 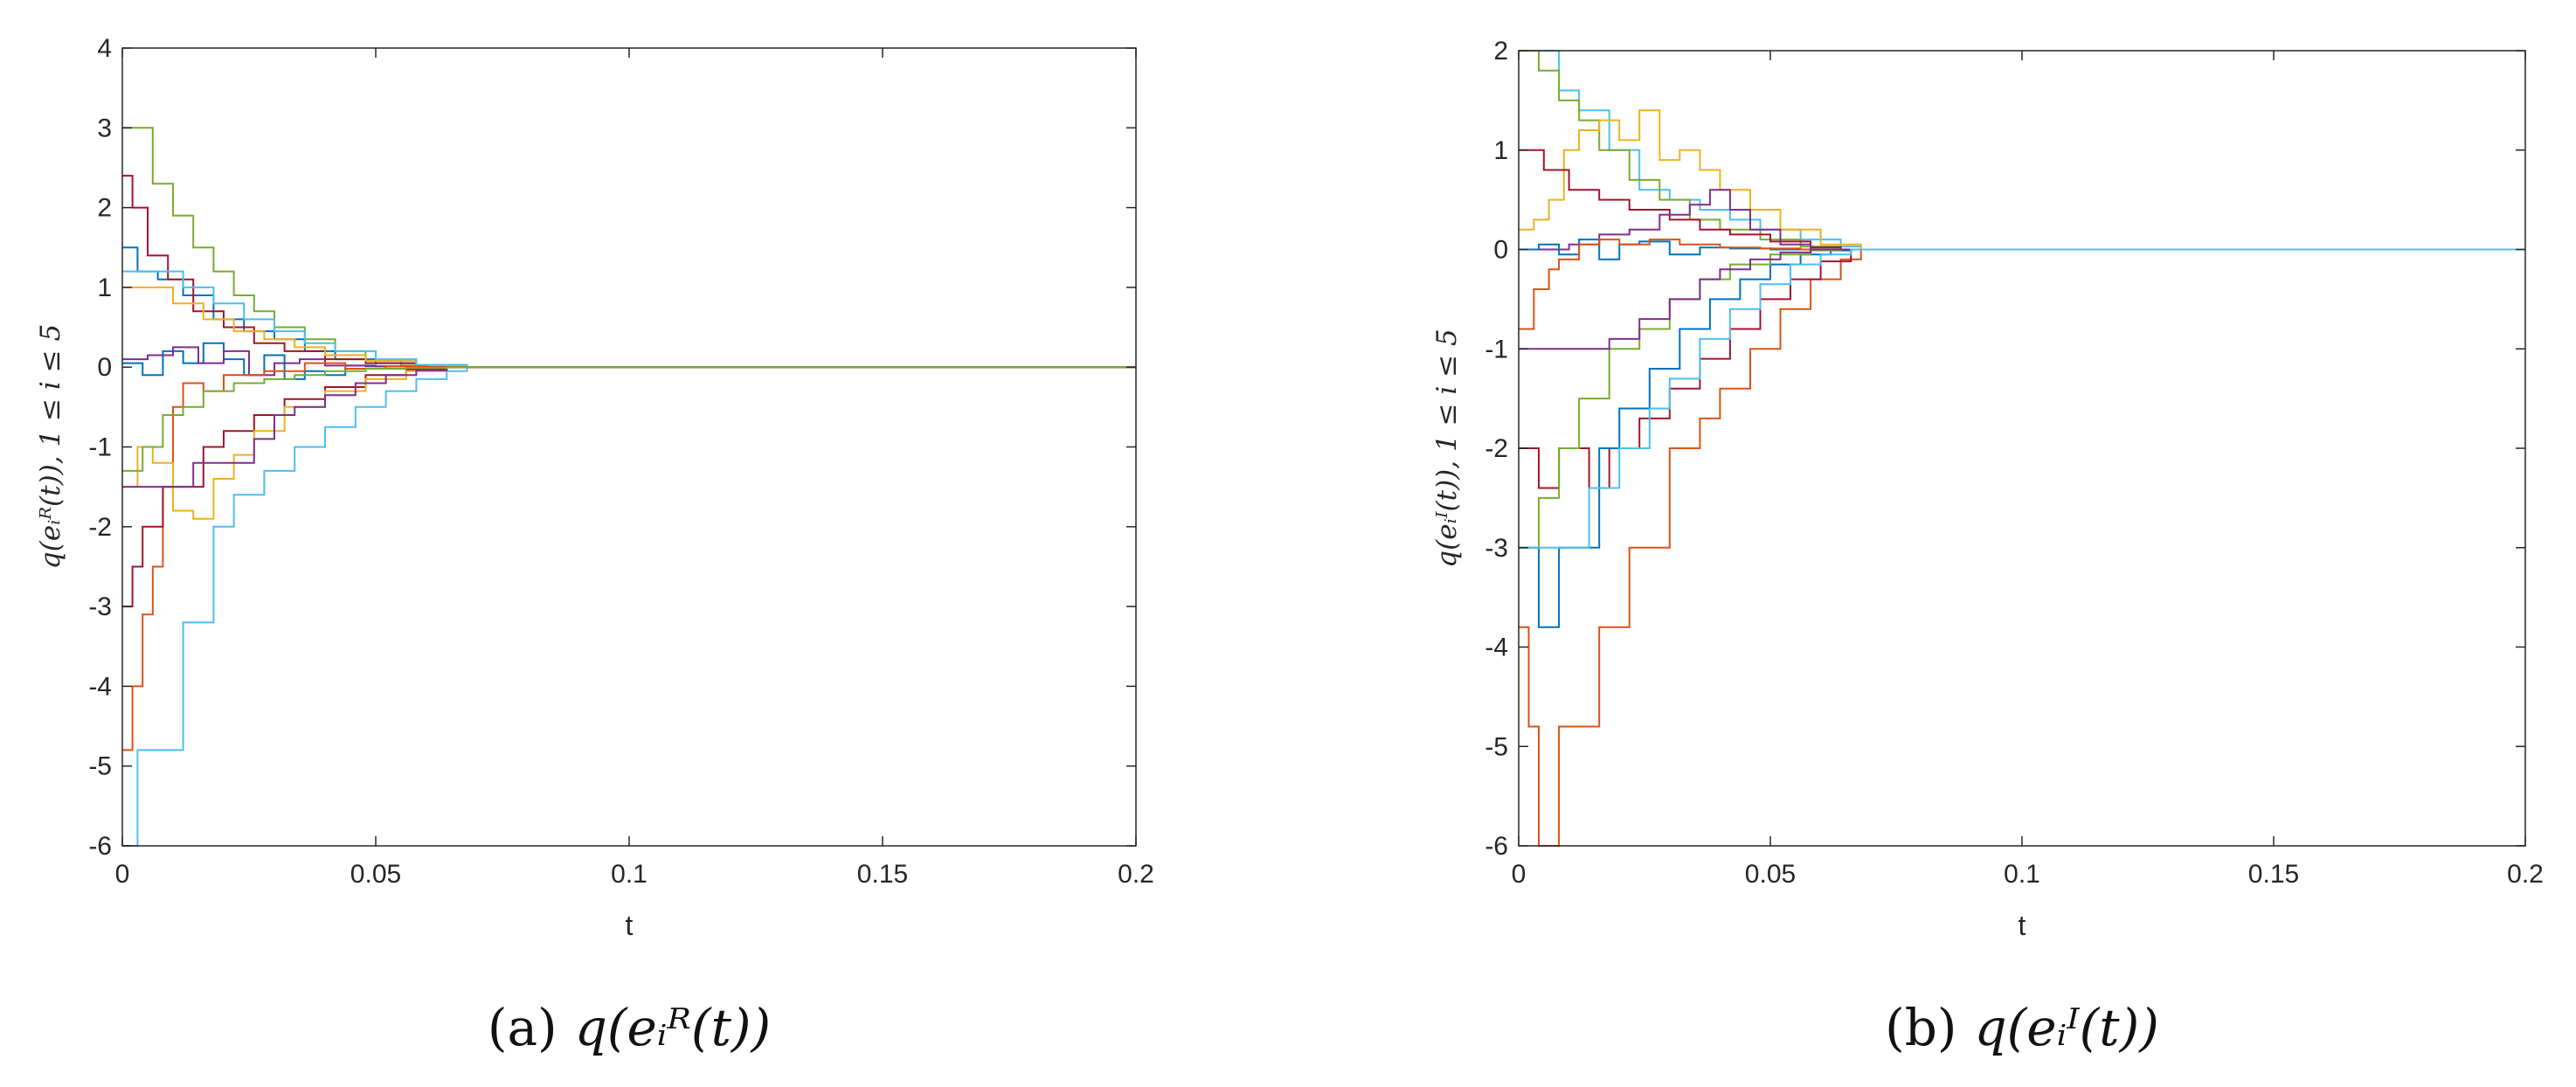 What do you see at coordinates (629, 419) in the screenshot?
I see `panel-a-series-line-s13` at bounding box center [629, 419].